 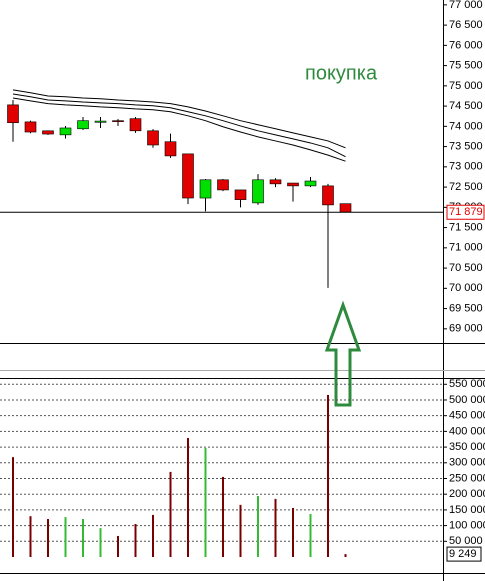 What do you see at coordinates (466, 147) in the screenshot?
I see `y-tick-label: 73 500` at bounding box center [466, 147].